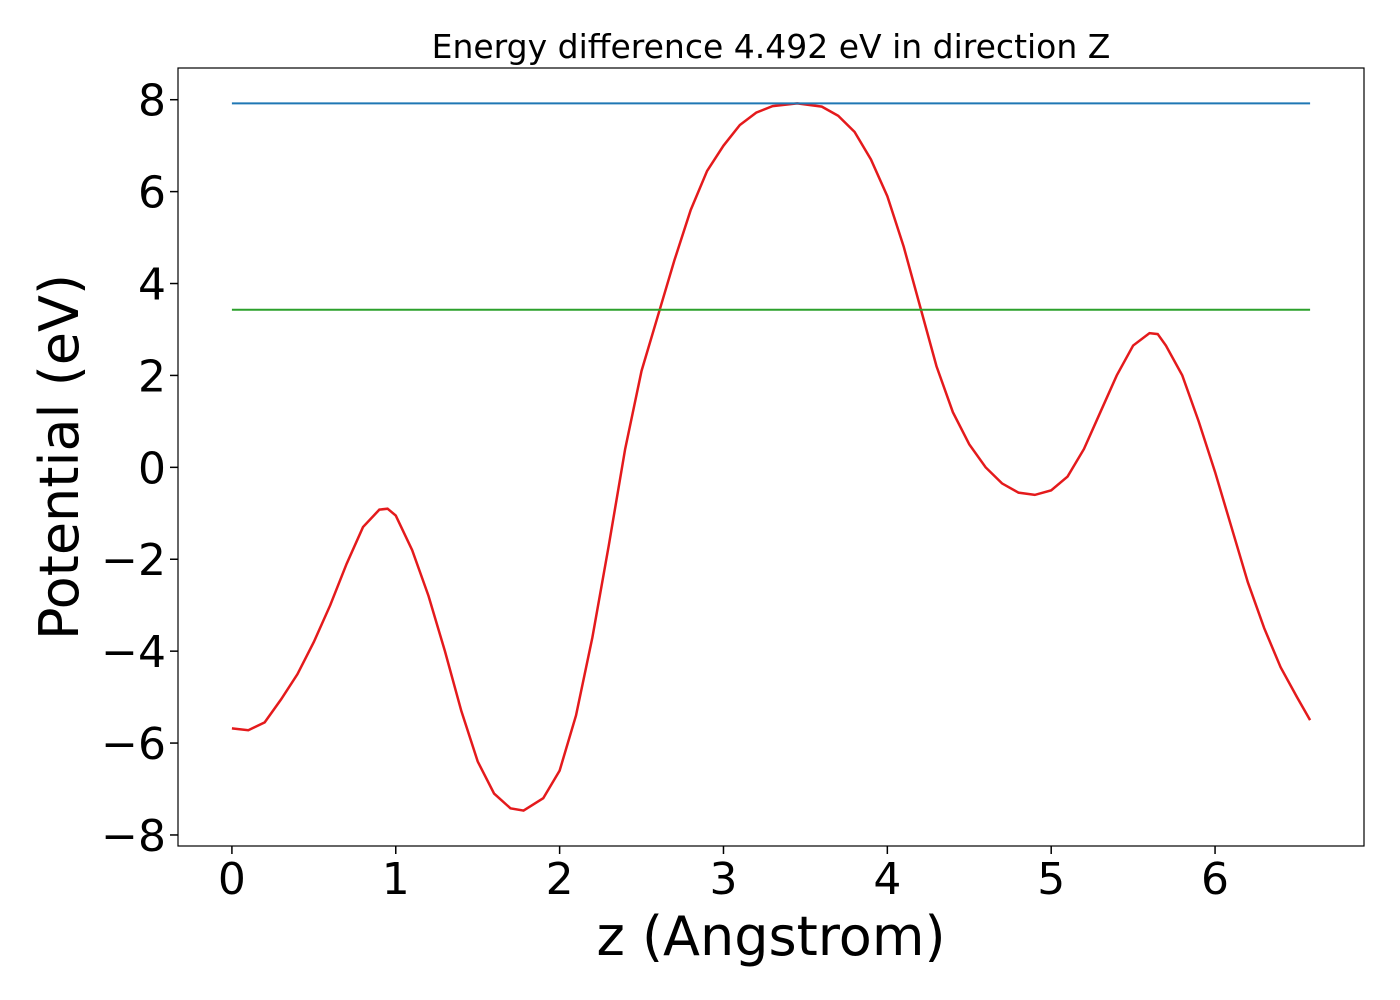  Describe the element at coordinates (152, 376) in the screenshot. I see `y-tick-label: 2` at that location.